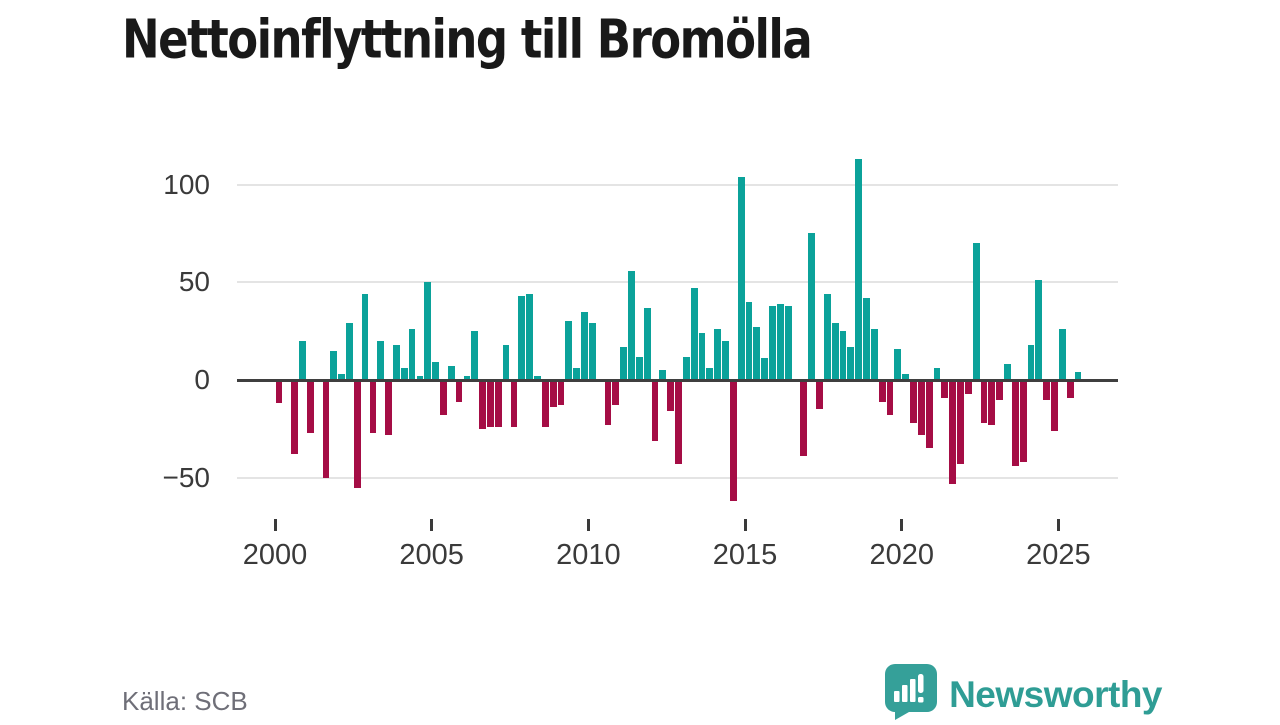  What do you see at coordinates (937, 374) in the screenshot?
I see `bar-2021-q1` at bounding box center [937, 374].